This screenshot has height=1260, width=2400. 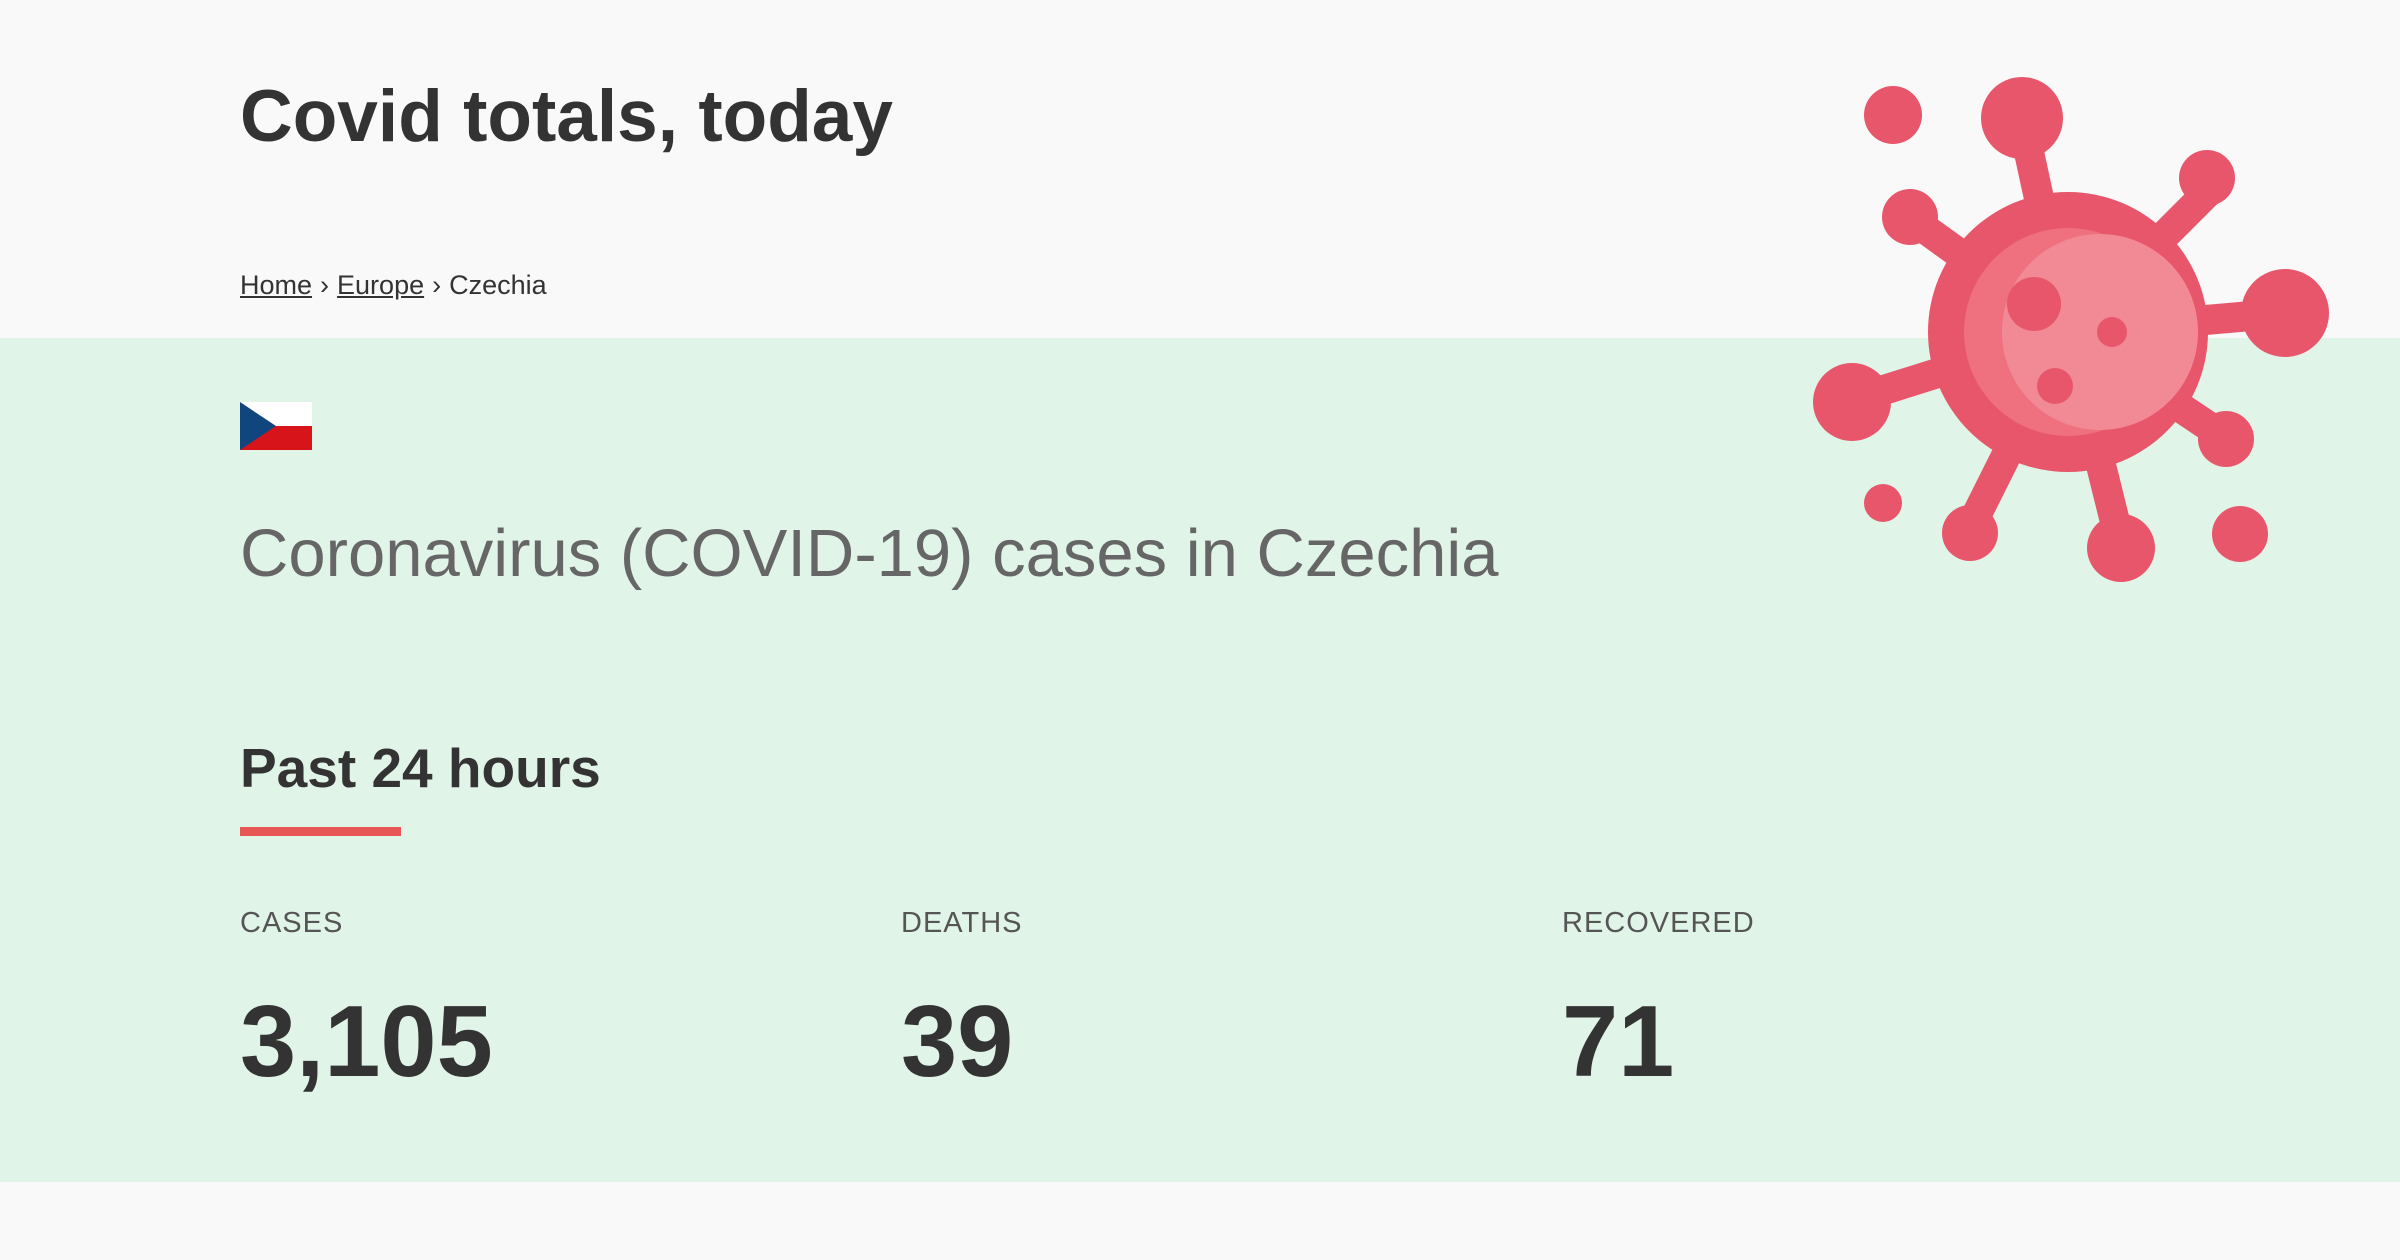 I want to click on stat-value: 71, so click(x=1618, y=1042).